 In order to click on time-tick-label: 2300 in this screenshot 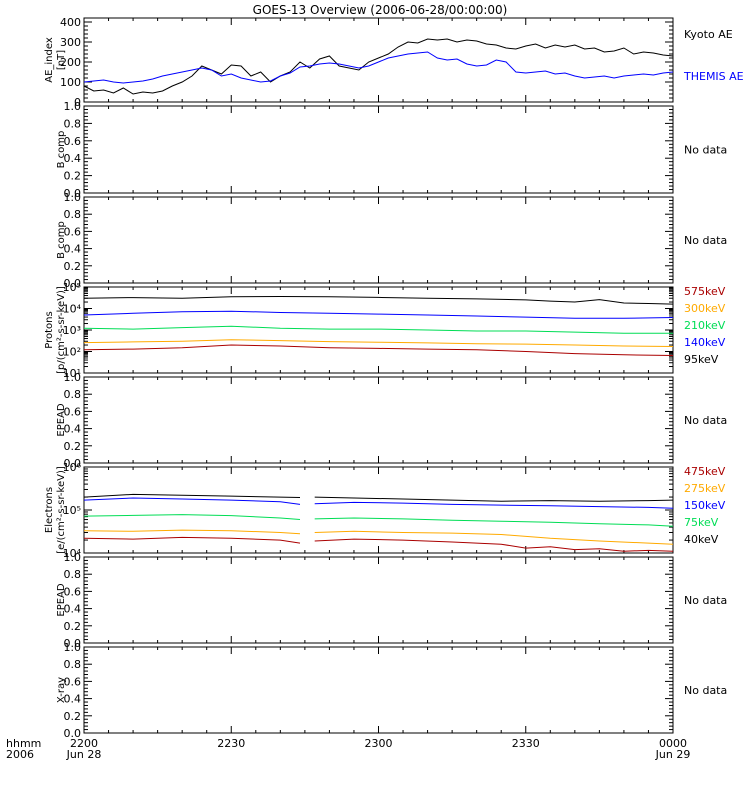, I will do `click(379, 743)`.